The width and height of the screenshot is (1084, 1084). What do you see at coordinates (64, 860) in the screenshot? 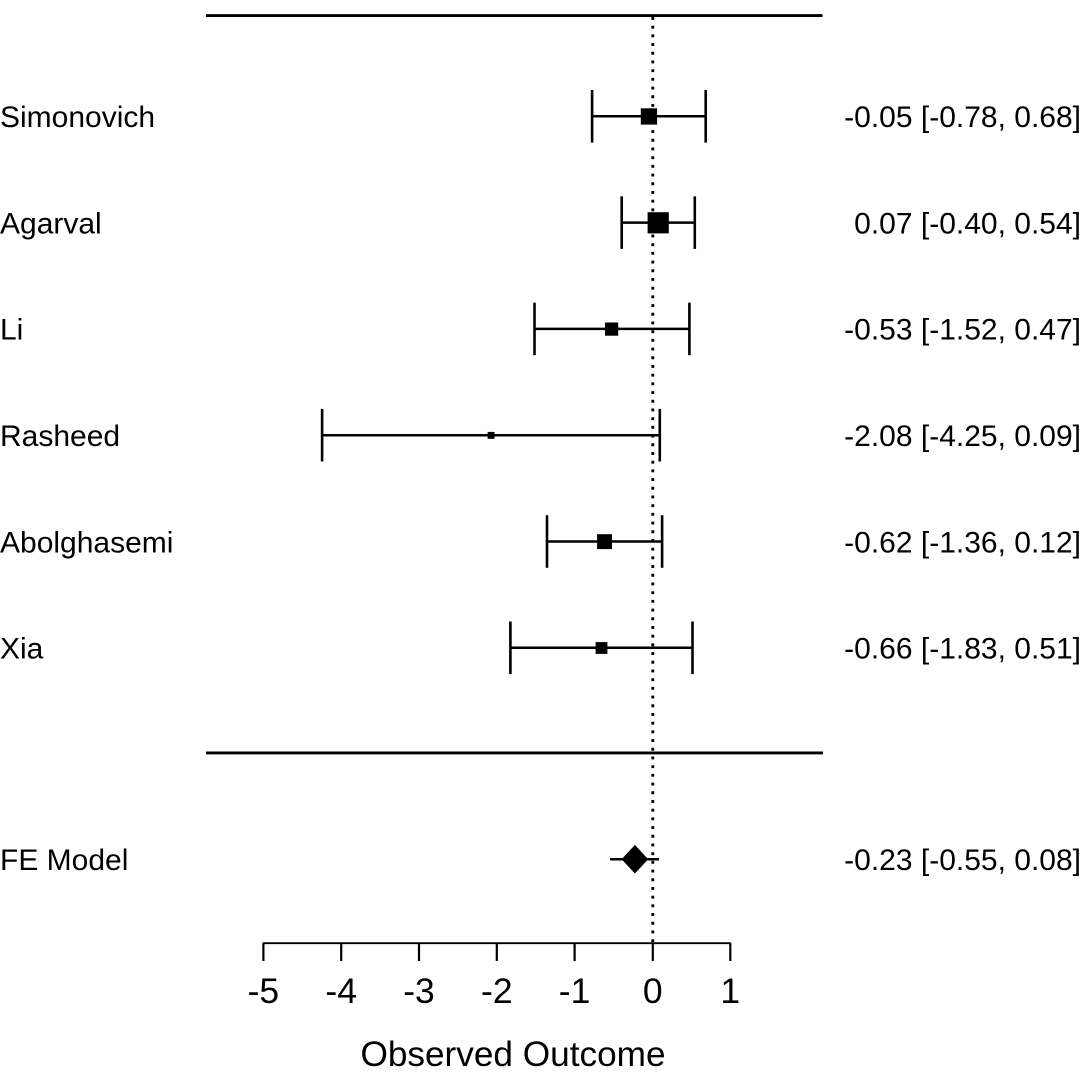
I see `svg-text: FE Model` at bounding box center [64, 860].